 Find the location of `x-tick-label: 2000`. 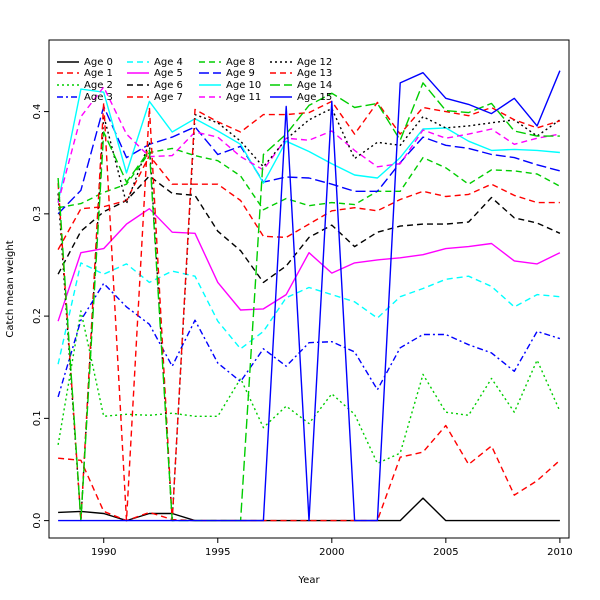

x-tick-label: 2000 is located at coordinates (331, 552).